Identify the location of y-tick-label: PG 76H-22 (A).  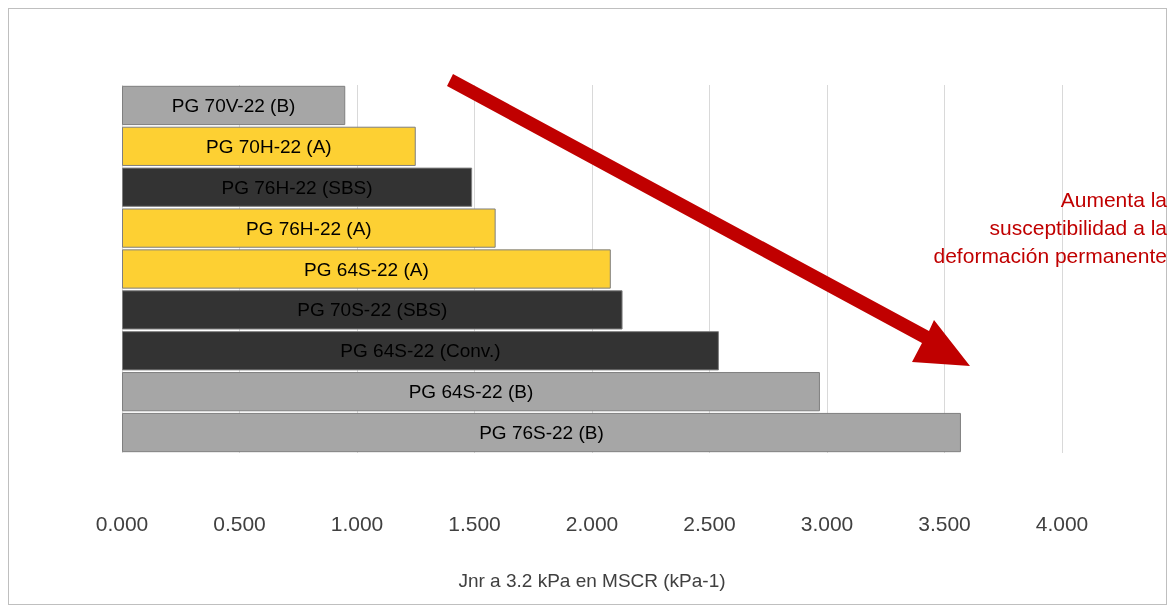
(309, 228).